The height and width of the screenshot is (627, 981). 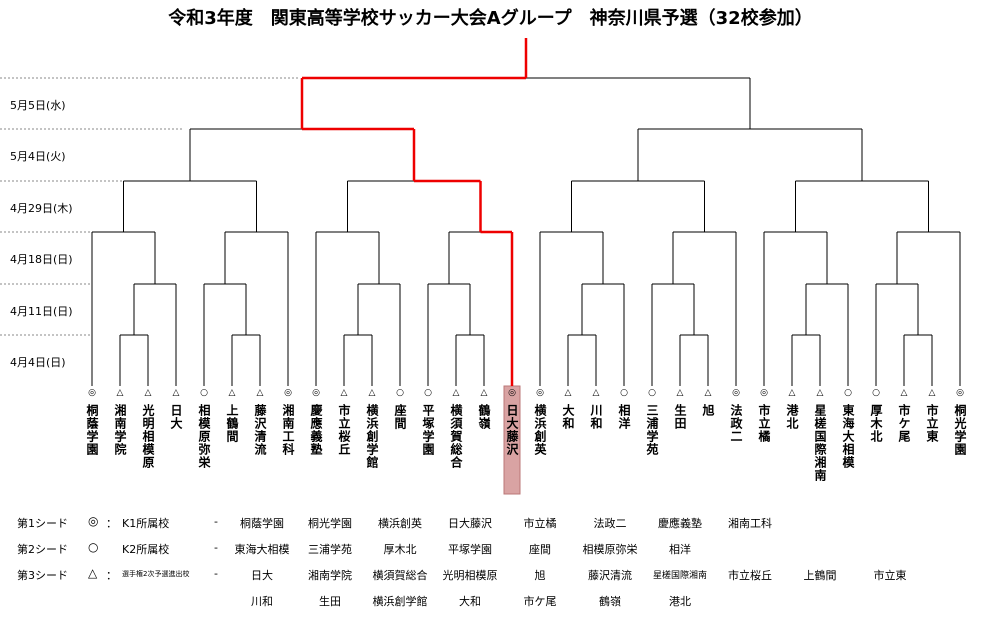 What do you see at coordinates (708, 410) in the screenshot?
I see `team-name: 旭` at bounding box center [708, 410].